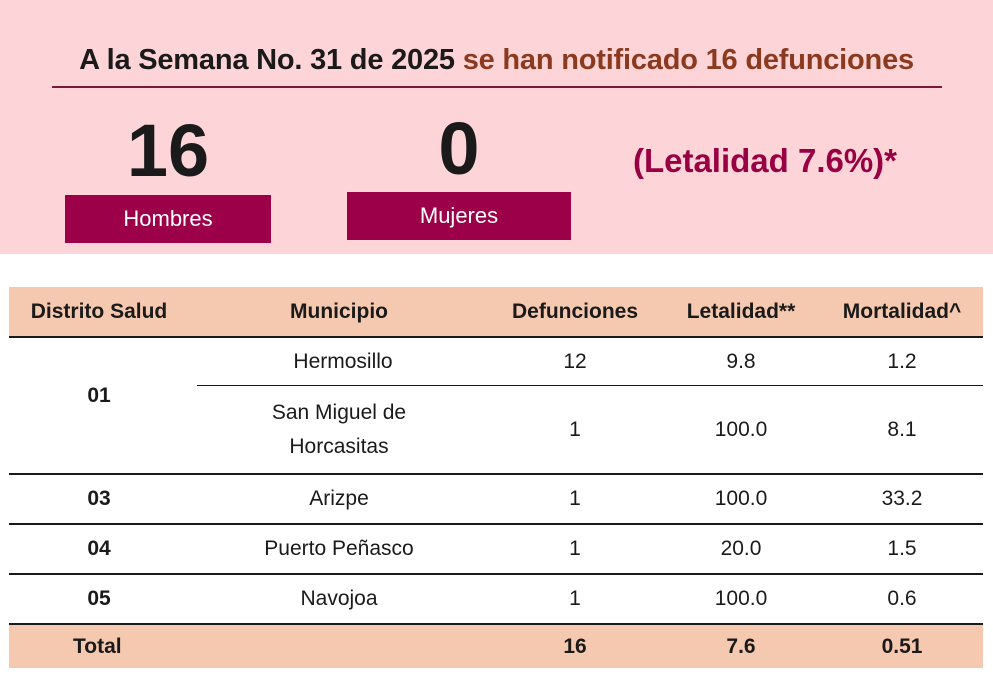 The image size is (993, 677). I want to click on col-header-distrito: Distrito Salud, so click(99, 311).